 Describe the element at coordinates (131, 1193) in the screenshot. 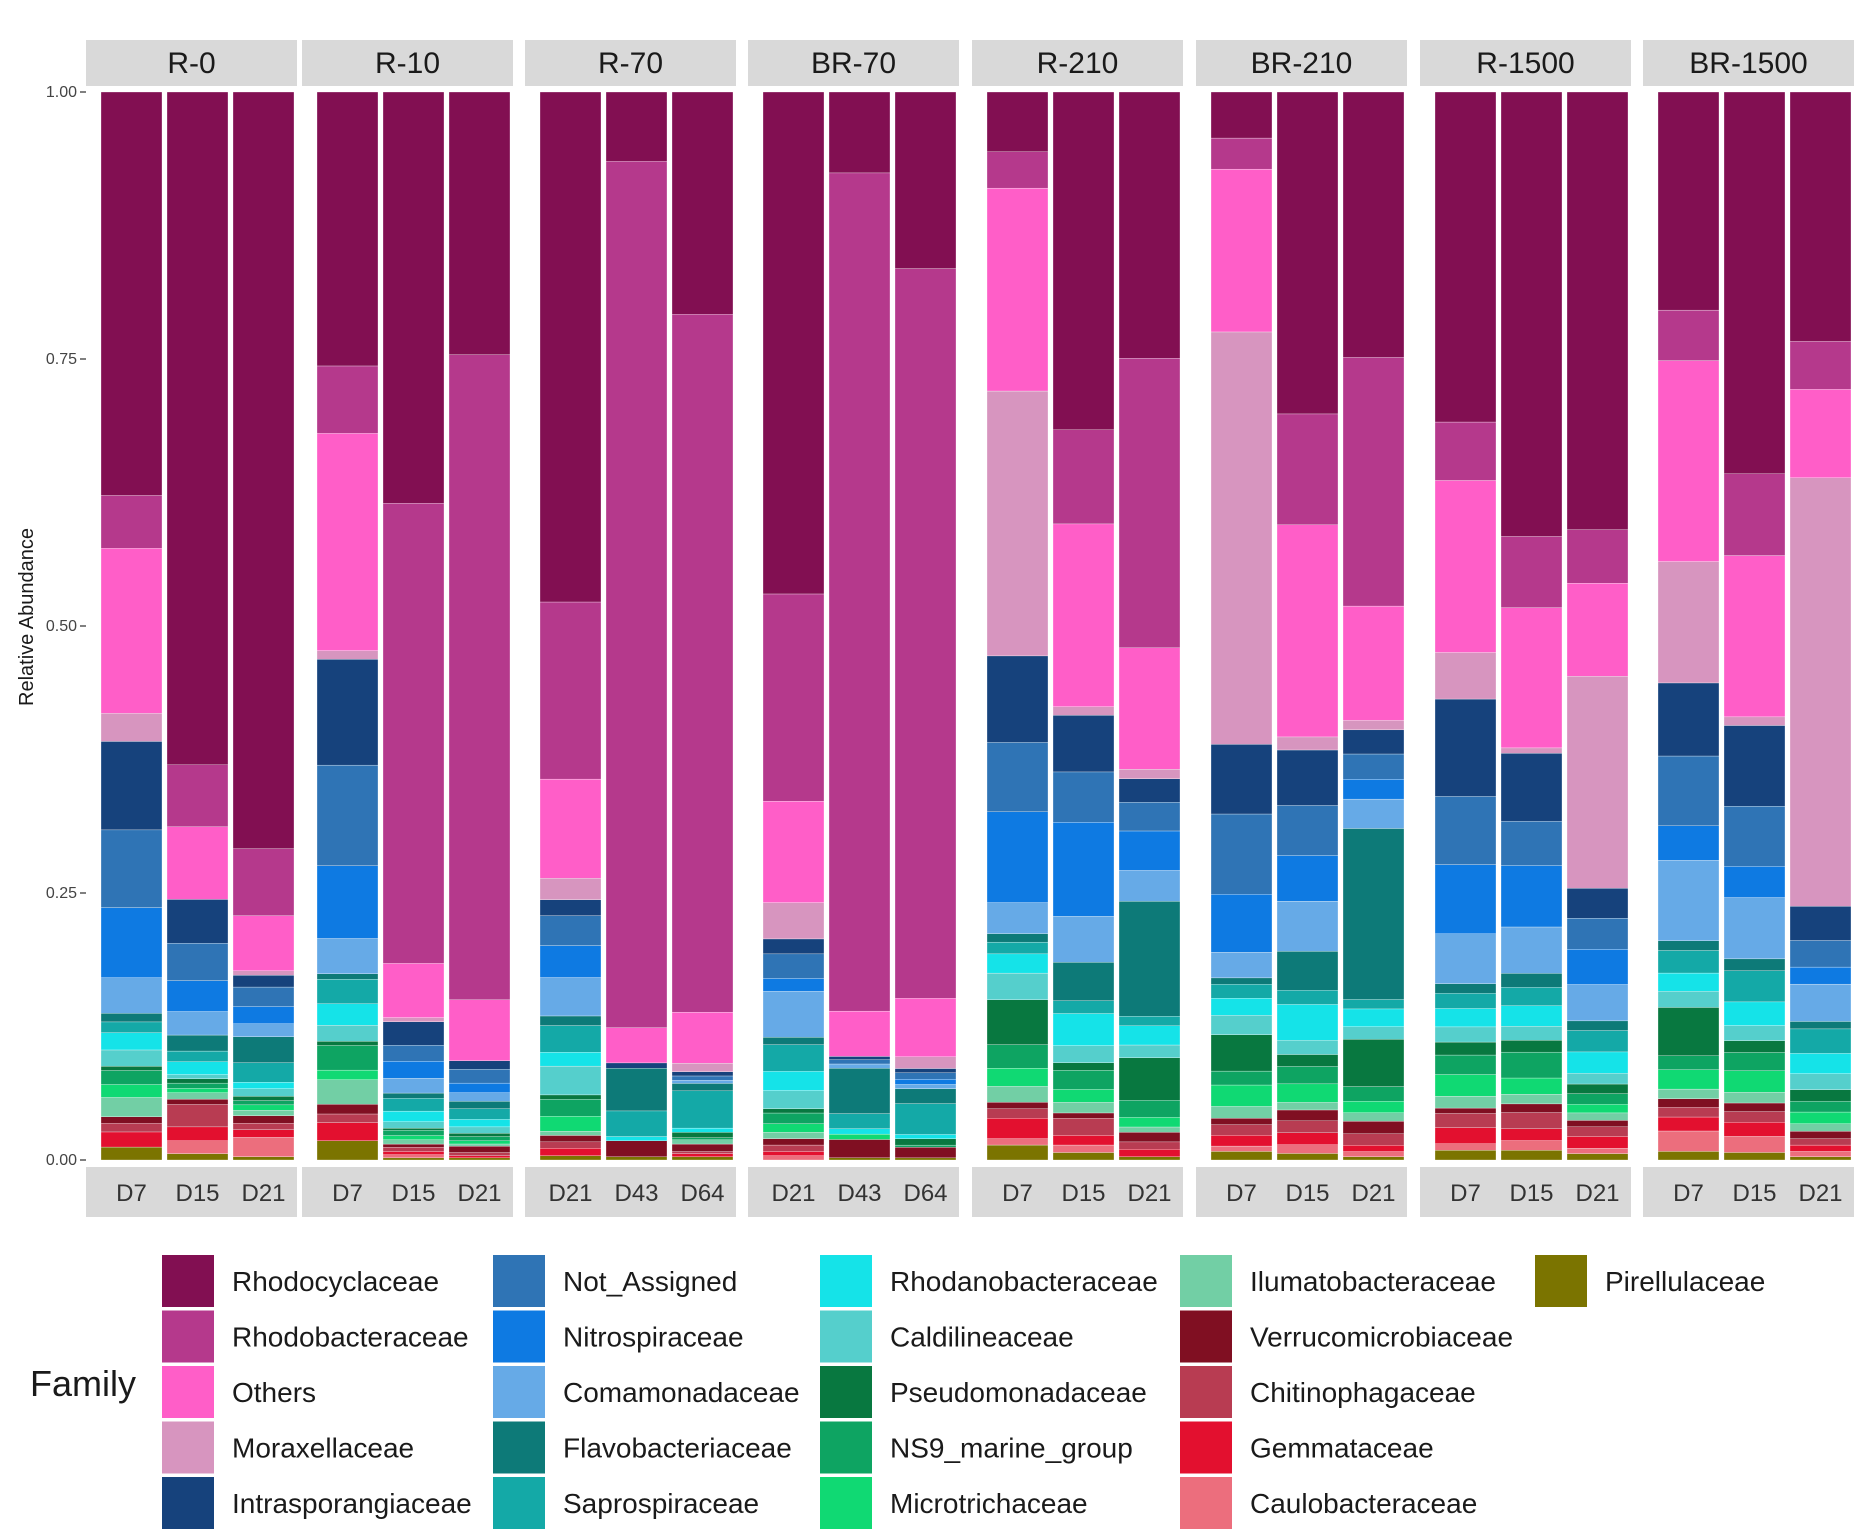

I see `x-tick-label: D7` at that location.